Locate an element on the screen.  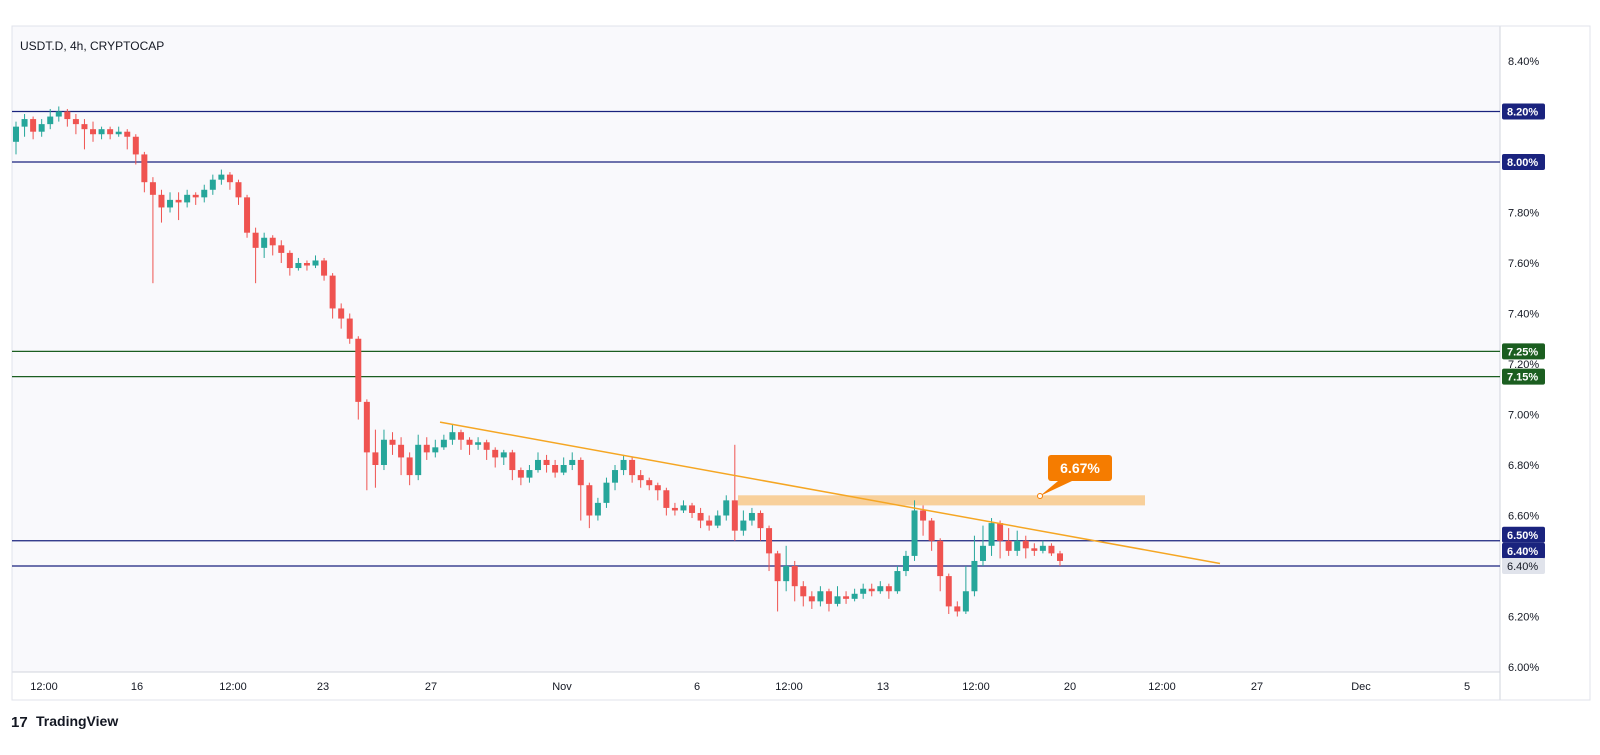
level-tag-label: 6.50% is located at coordinates (1522, 536).